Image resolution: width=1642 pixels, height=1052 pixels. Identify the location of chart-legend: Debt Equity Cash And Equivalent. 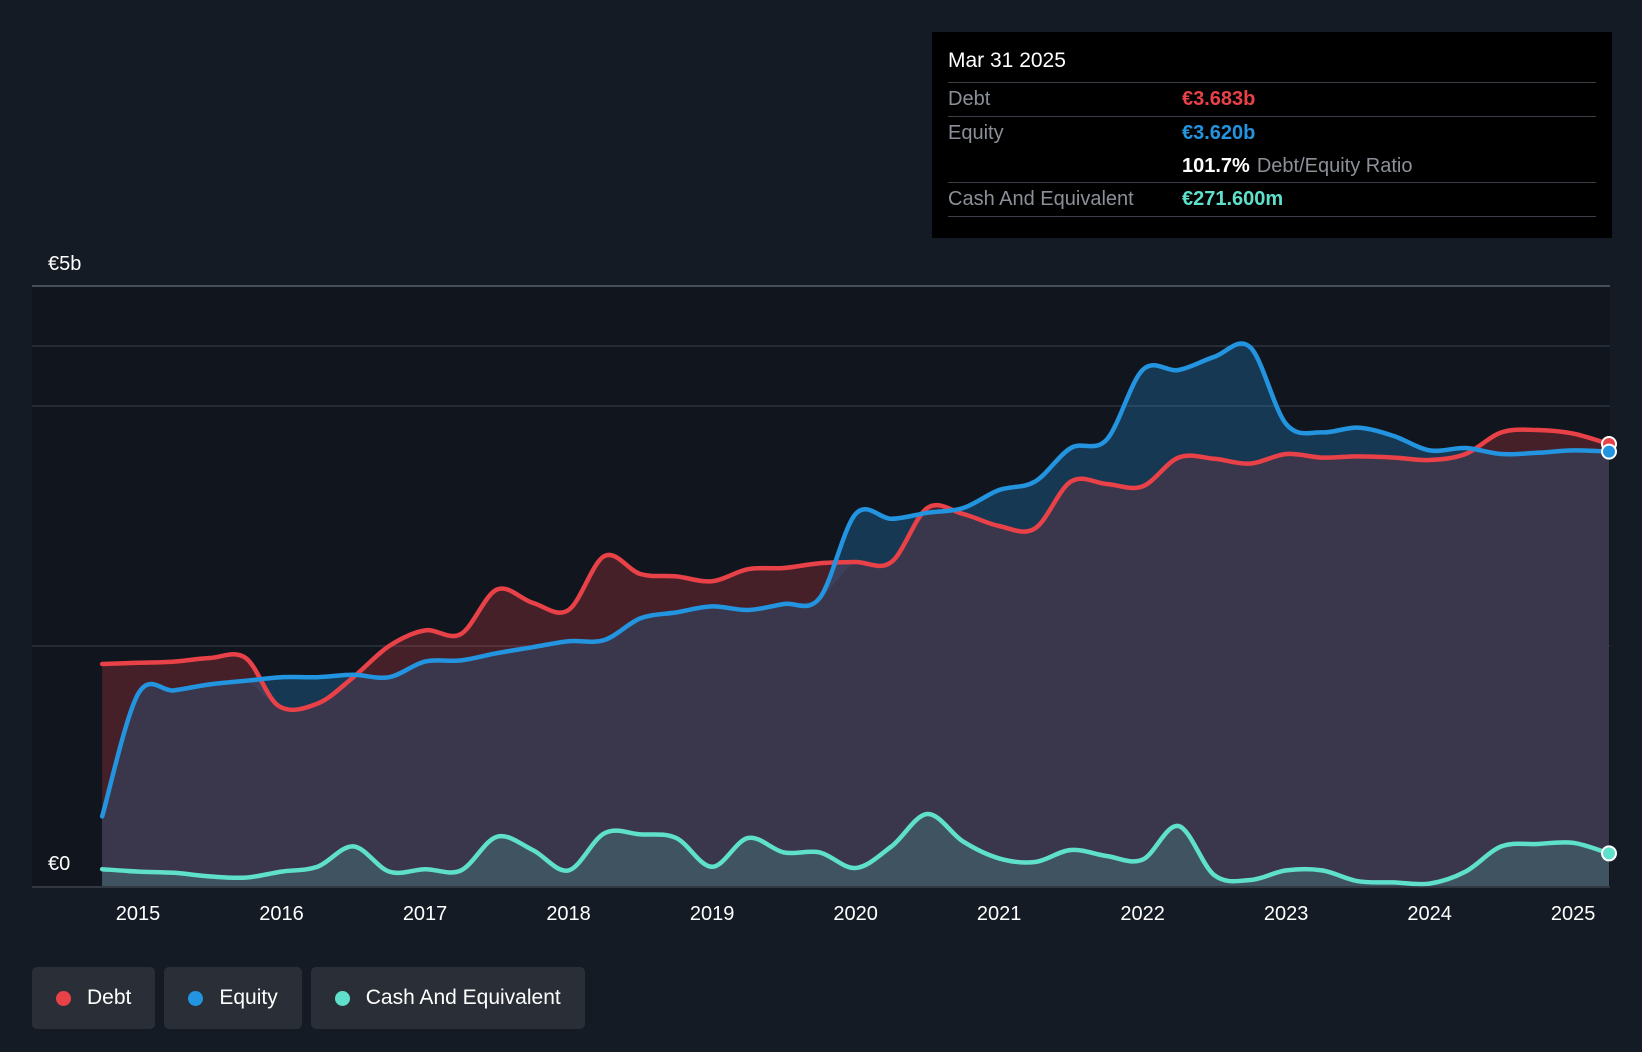
(308, 998).